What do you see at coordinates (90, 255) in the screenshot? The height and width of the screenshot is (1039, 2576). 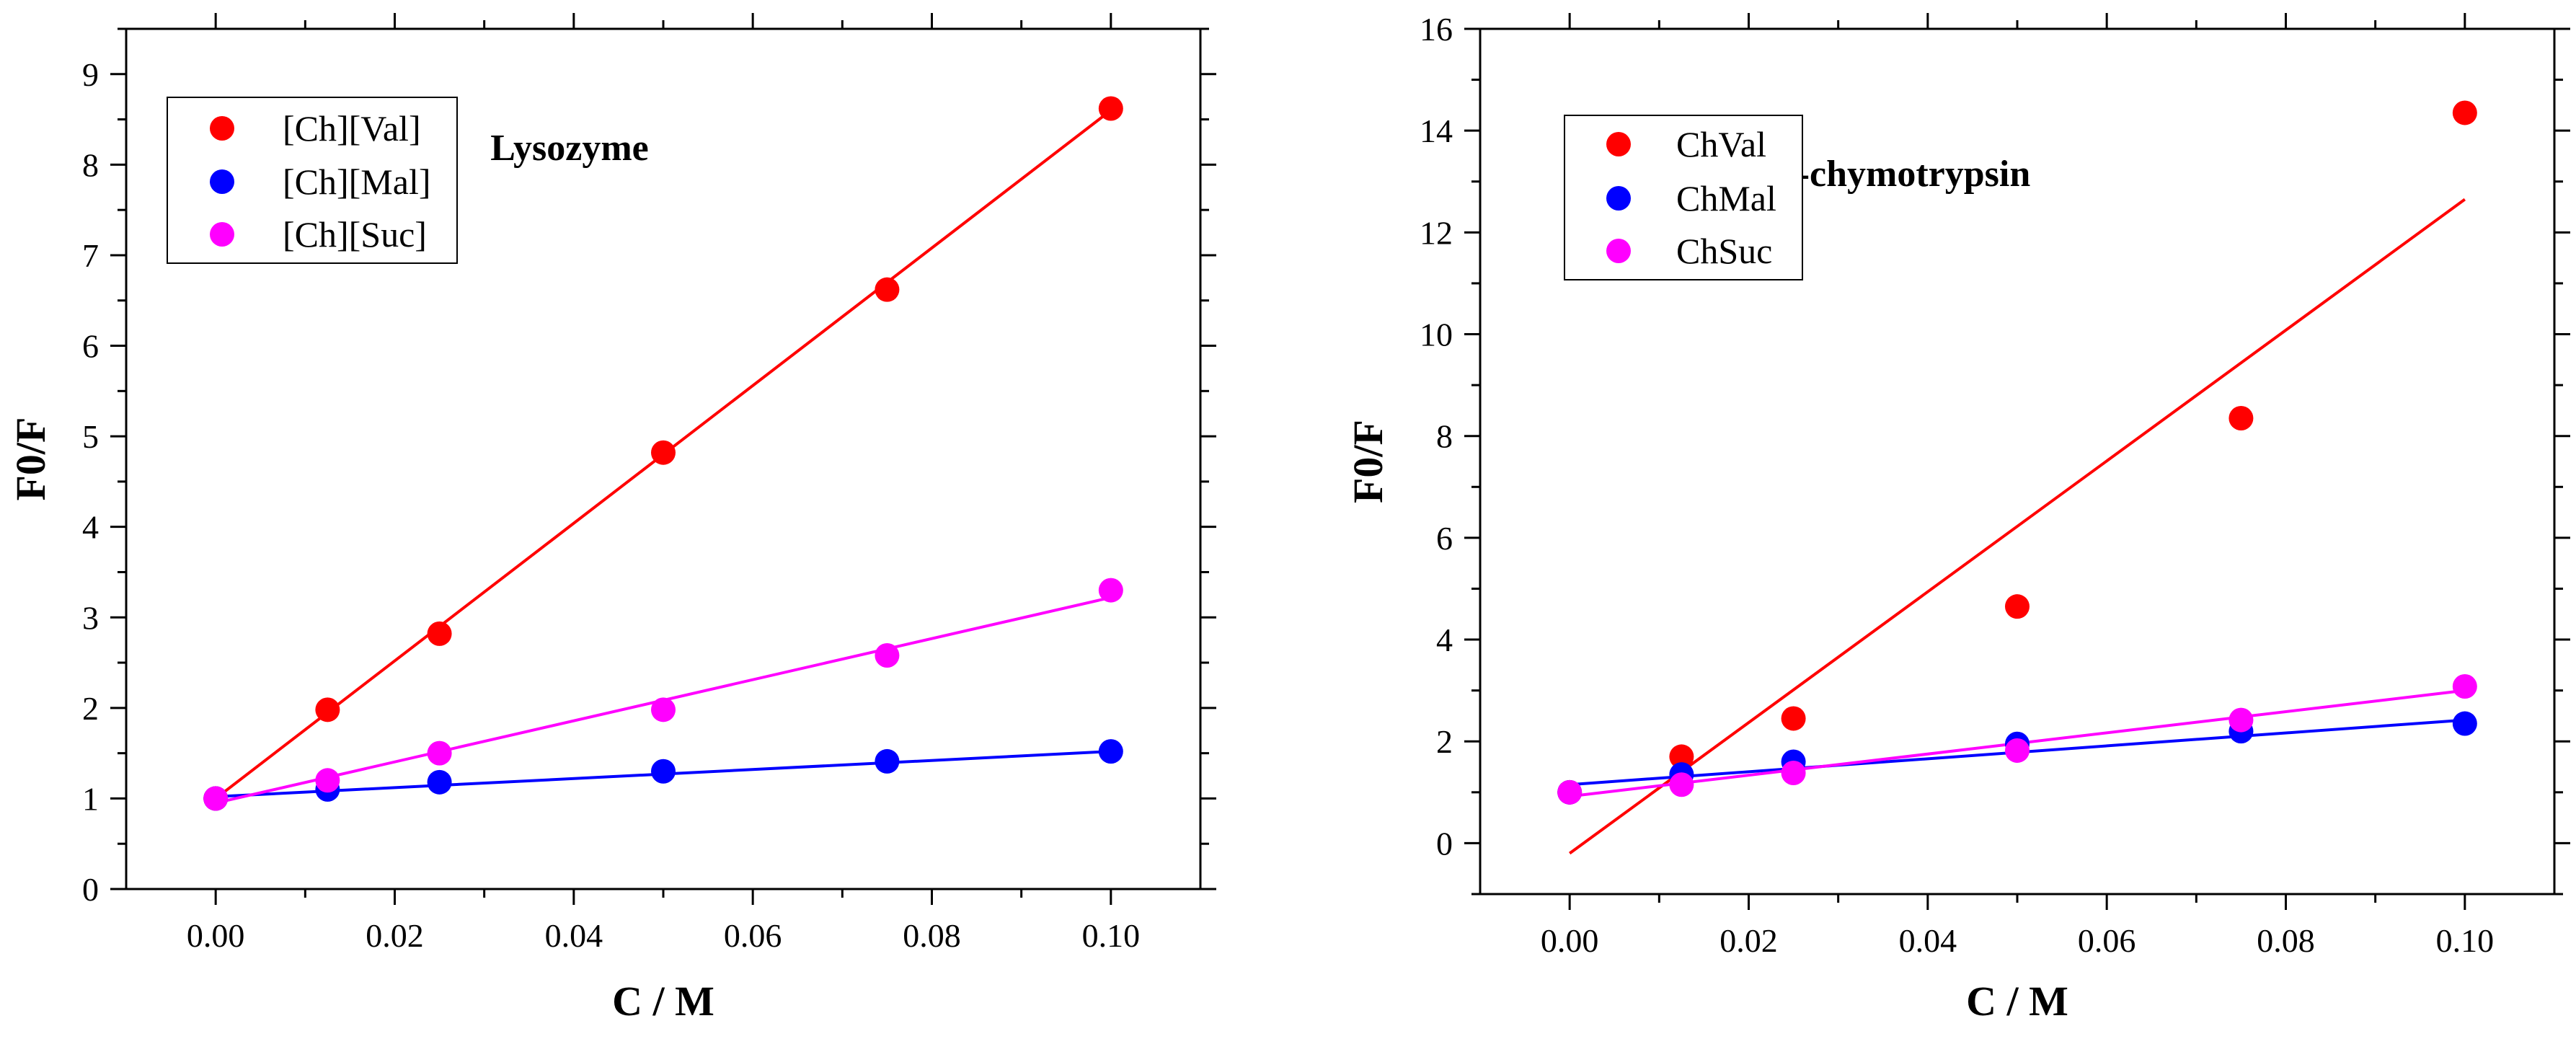 I see `y-tick-label: 7` at bounding box center [90, 255].